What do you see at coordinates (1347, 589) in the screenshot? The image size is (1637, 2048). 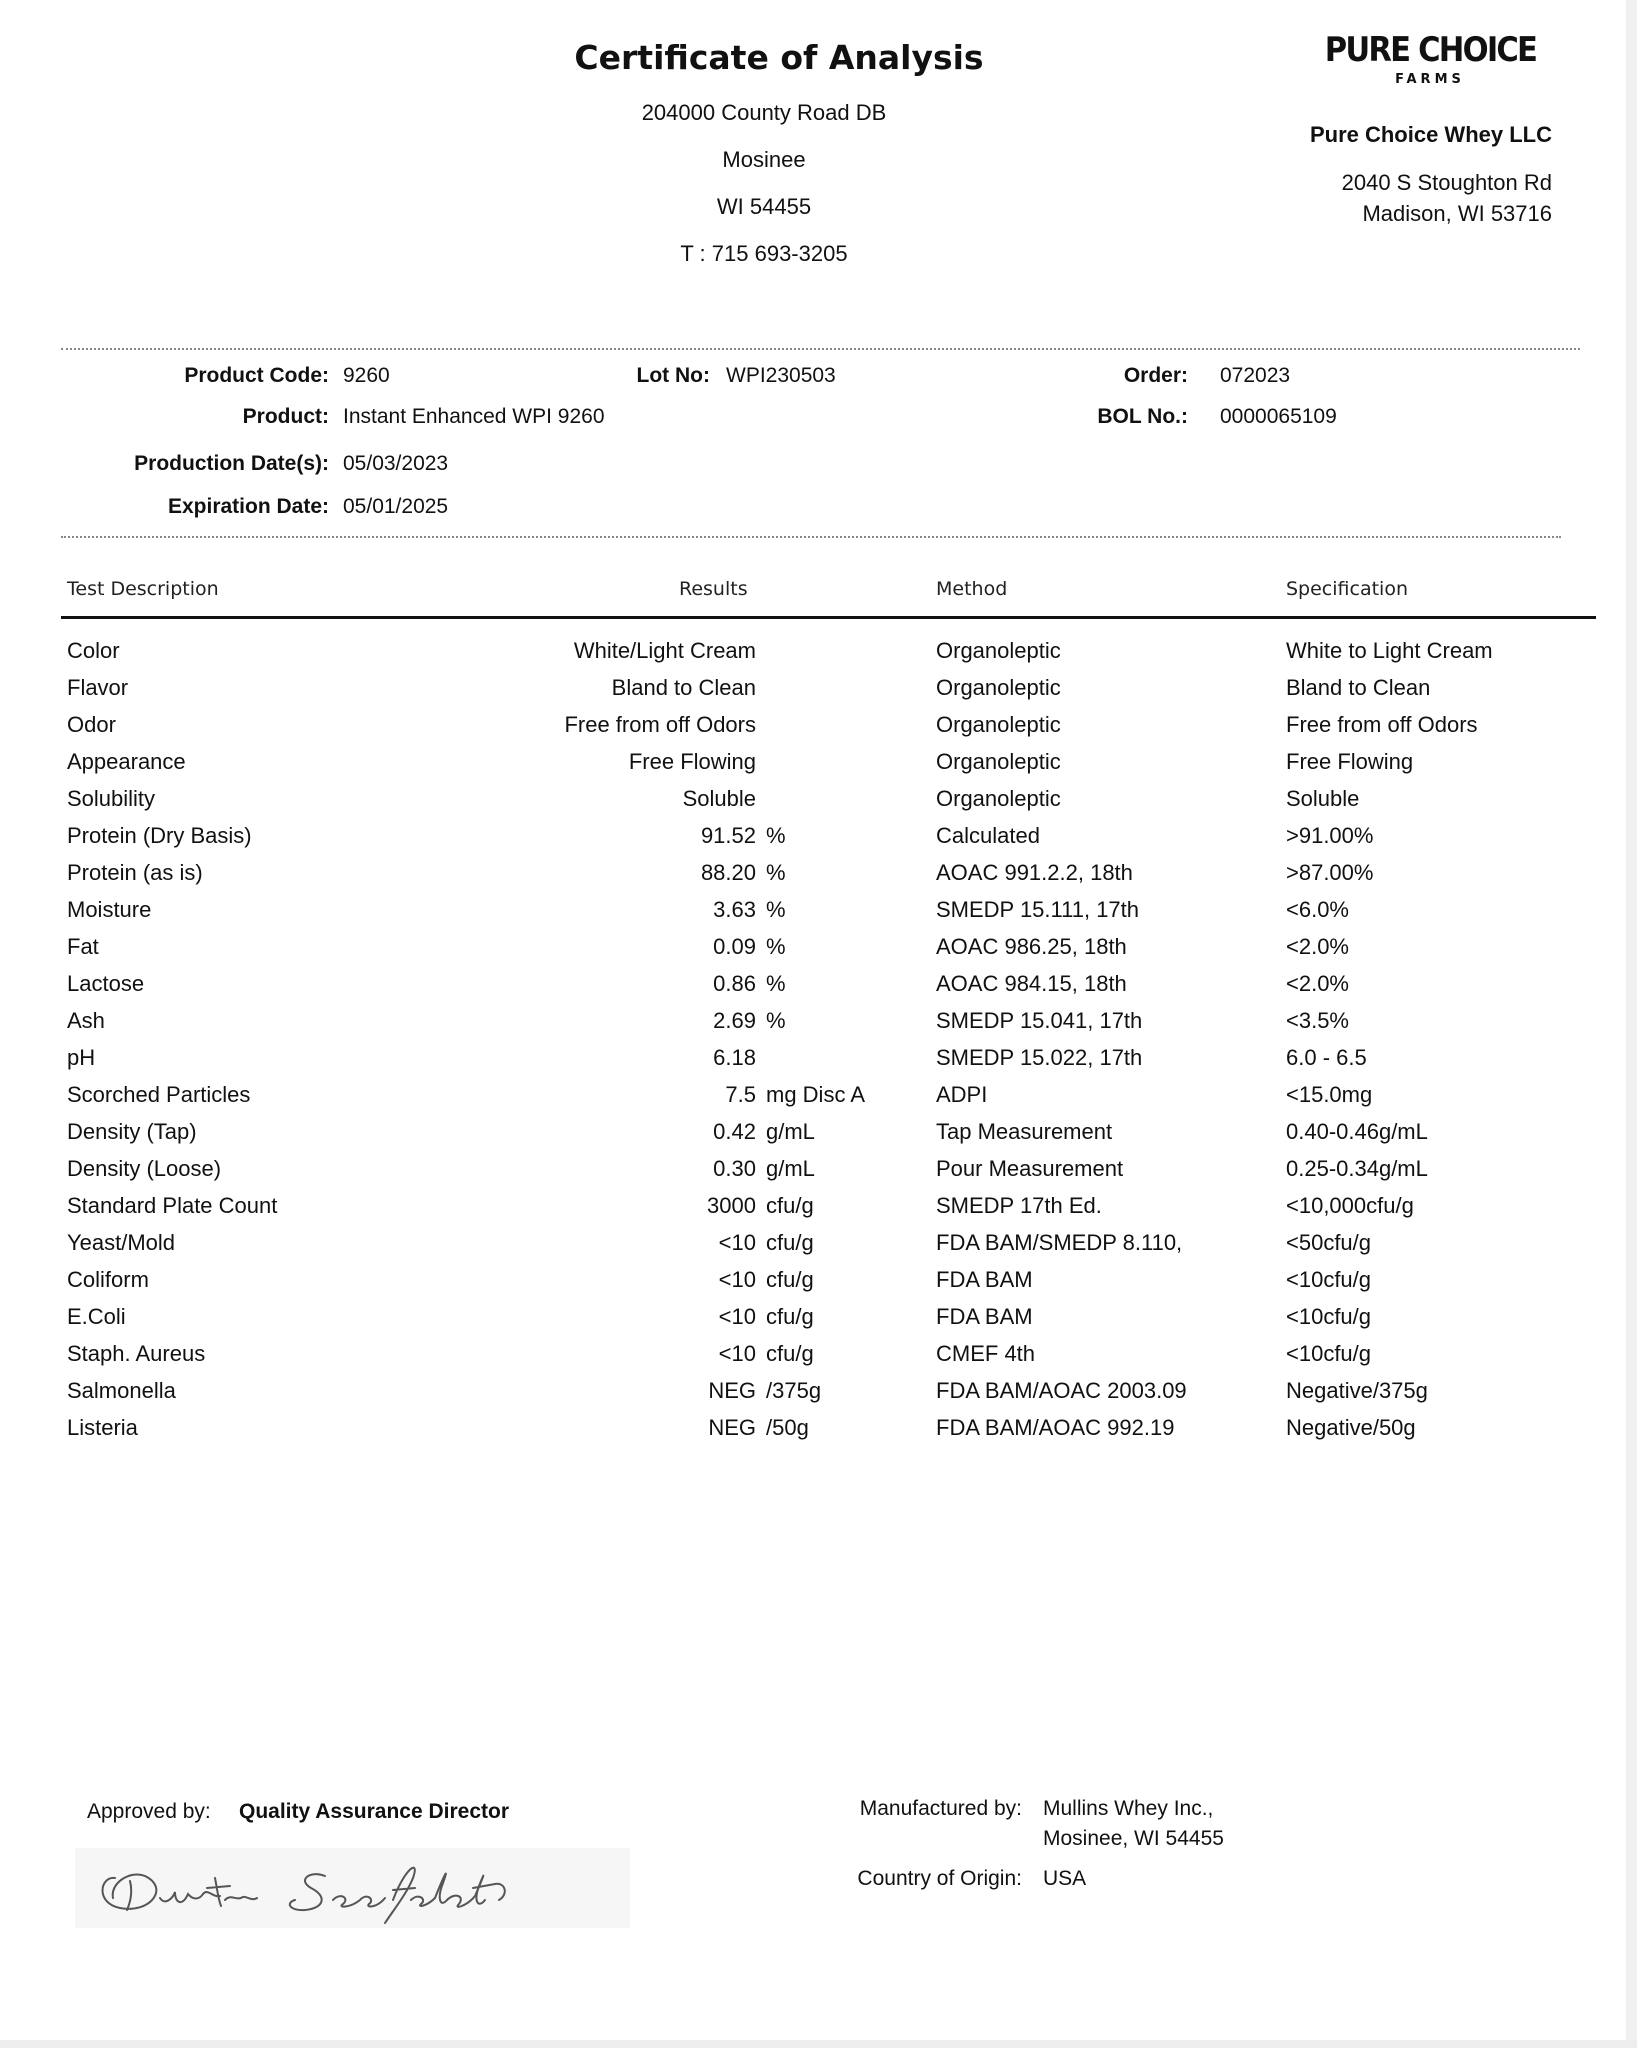 I see `header-specification: Specification` at bounding box center [1347, 589].